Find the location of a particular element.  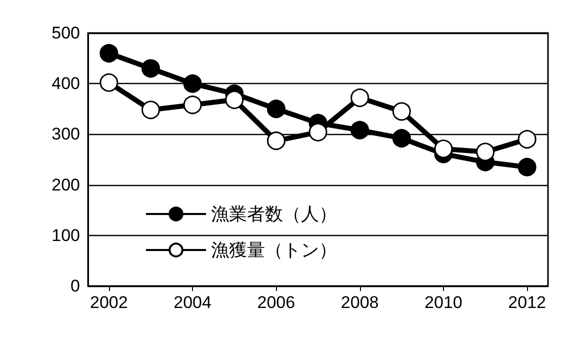

x-tick-label: 2006 is located at coordinates (276, 302).